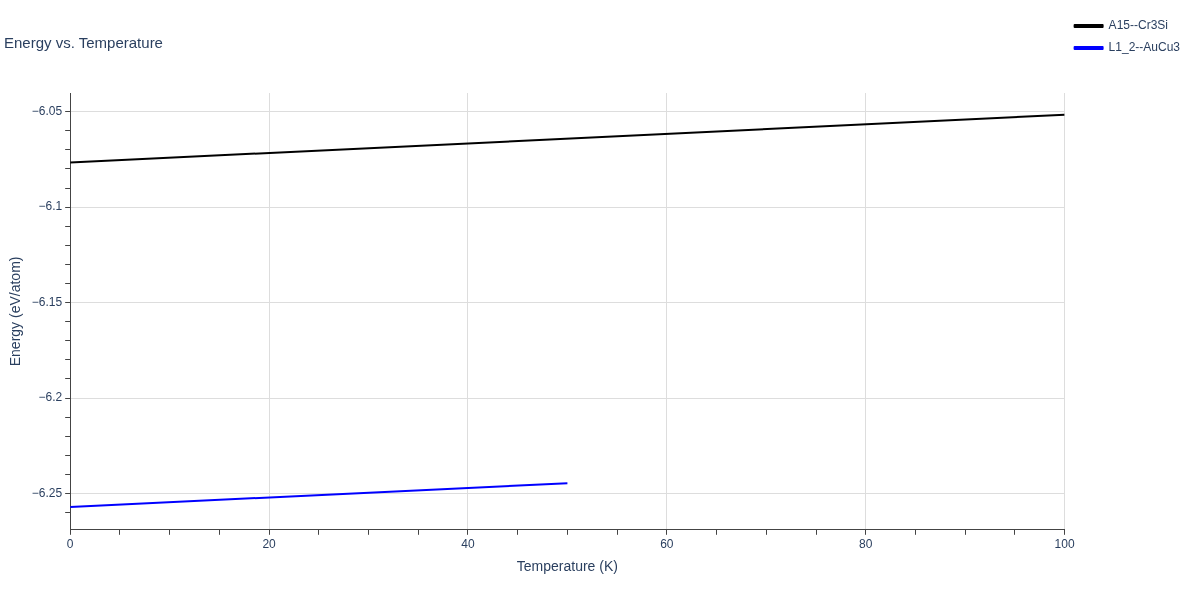 This screenshot has height=600, width=1200. Describe the element at coordinates (1138, 25) in the screenshot. I see `legend-label: A15--Cr3Si` at that location.